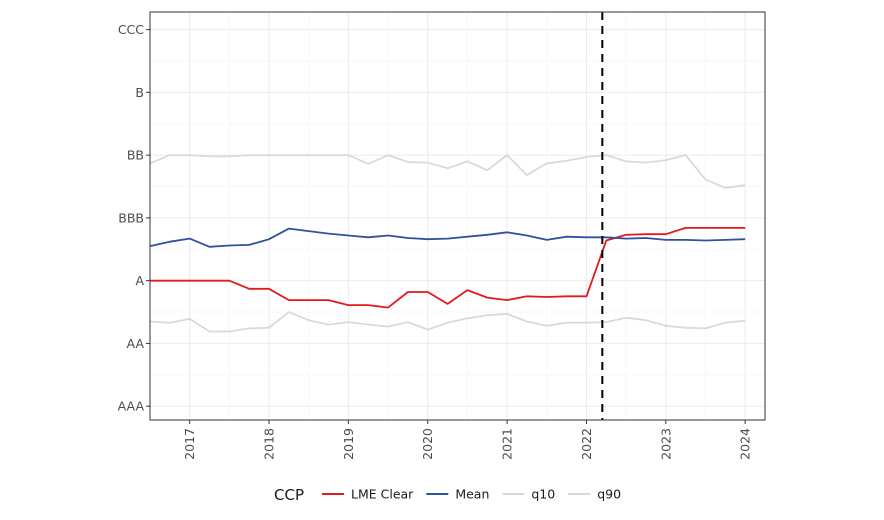  I want to click on x-tick-label: 2023, so click(665, 444).